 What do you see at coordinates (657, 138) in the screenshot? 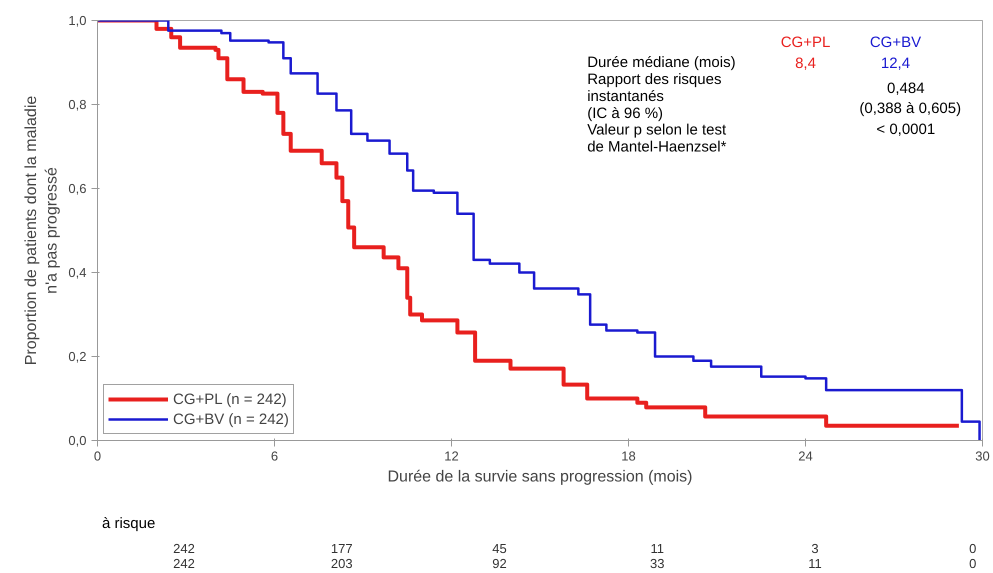
I see `annotation: Valeur p selon le test de Mantel-Haenzsel*` at bounding box center [657, 138].